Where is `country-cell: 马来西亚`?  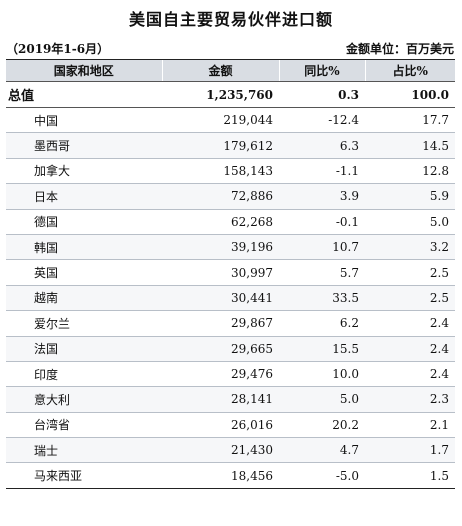 country-cell: 马来西亚 is located at coordinates (84, 475).